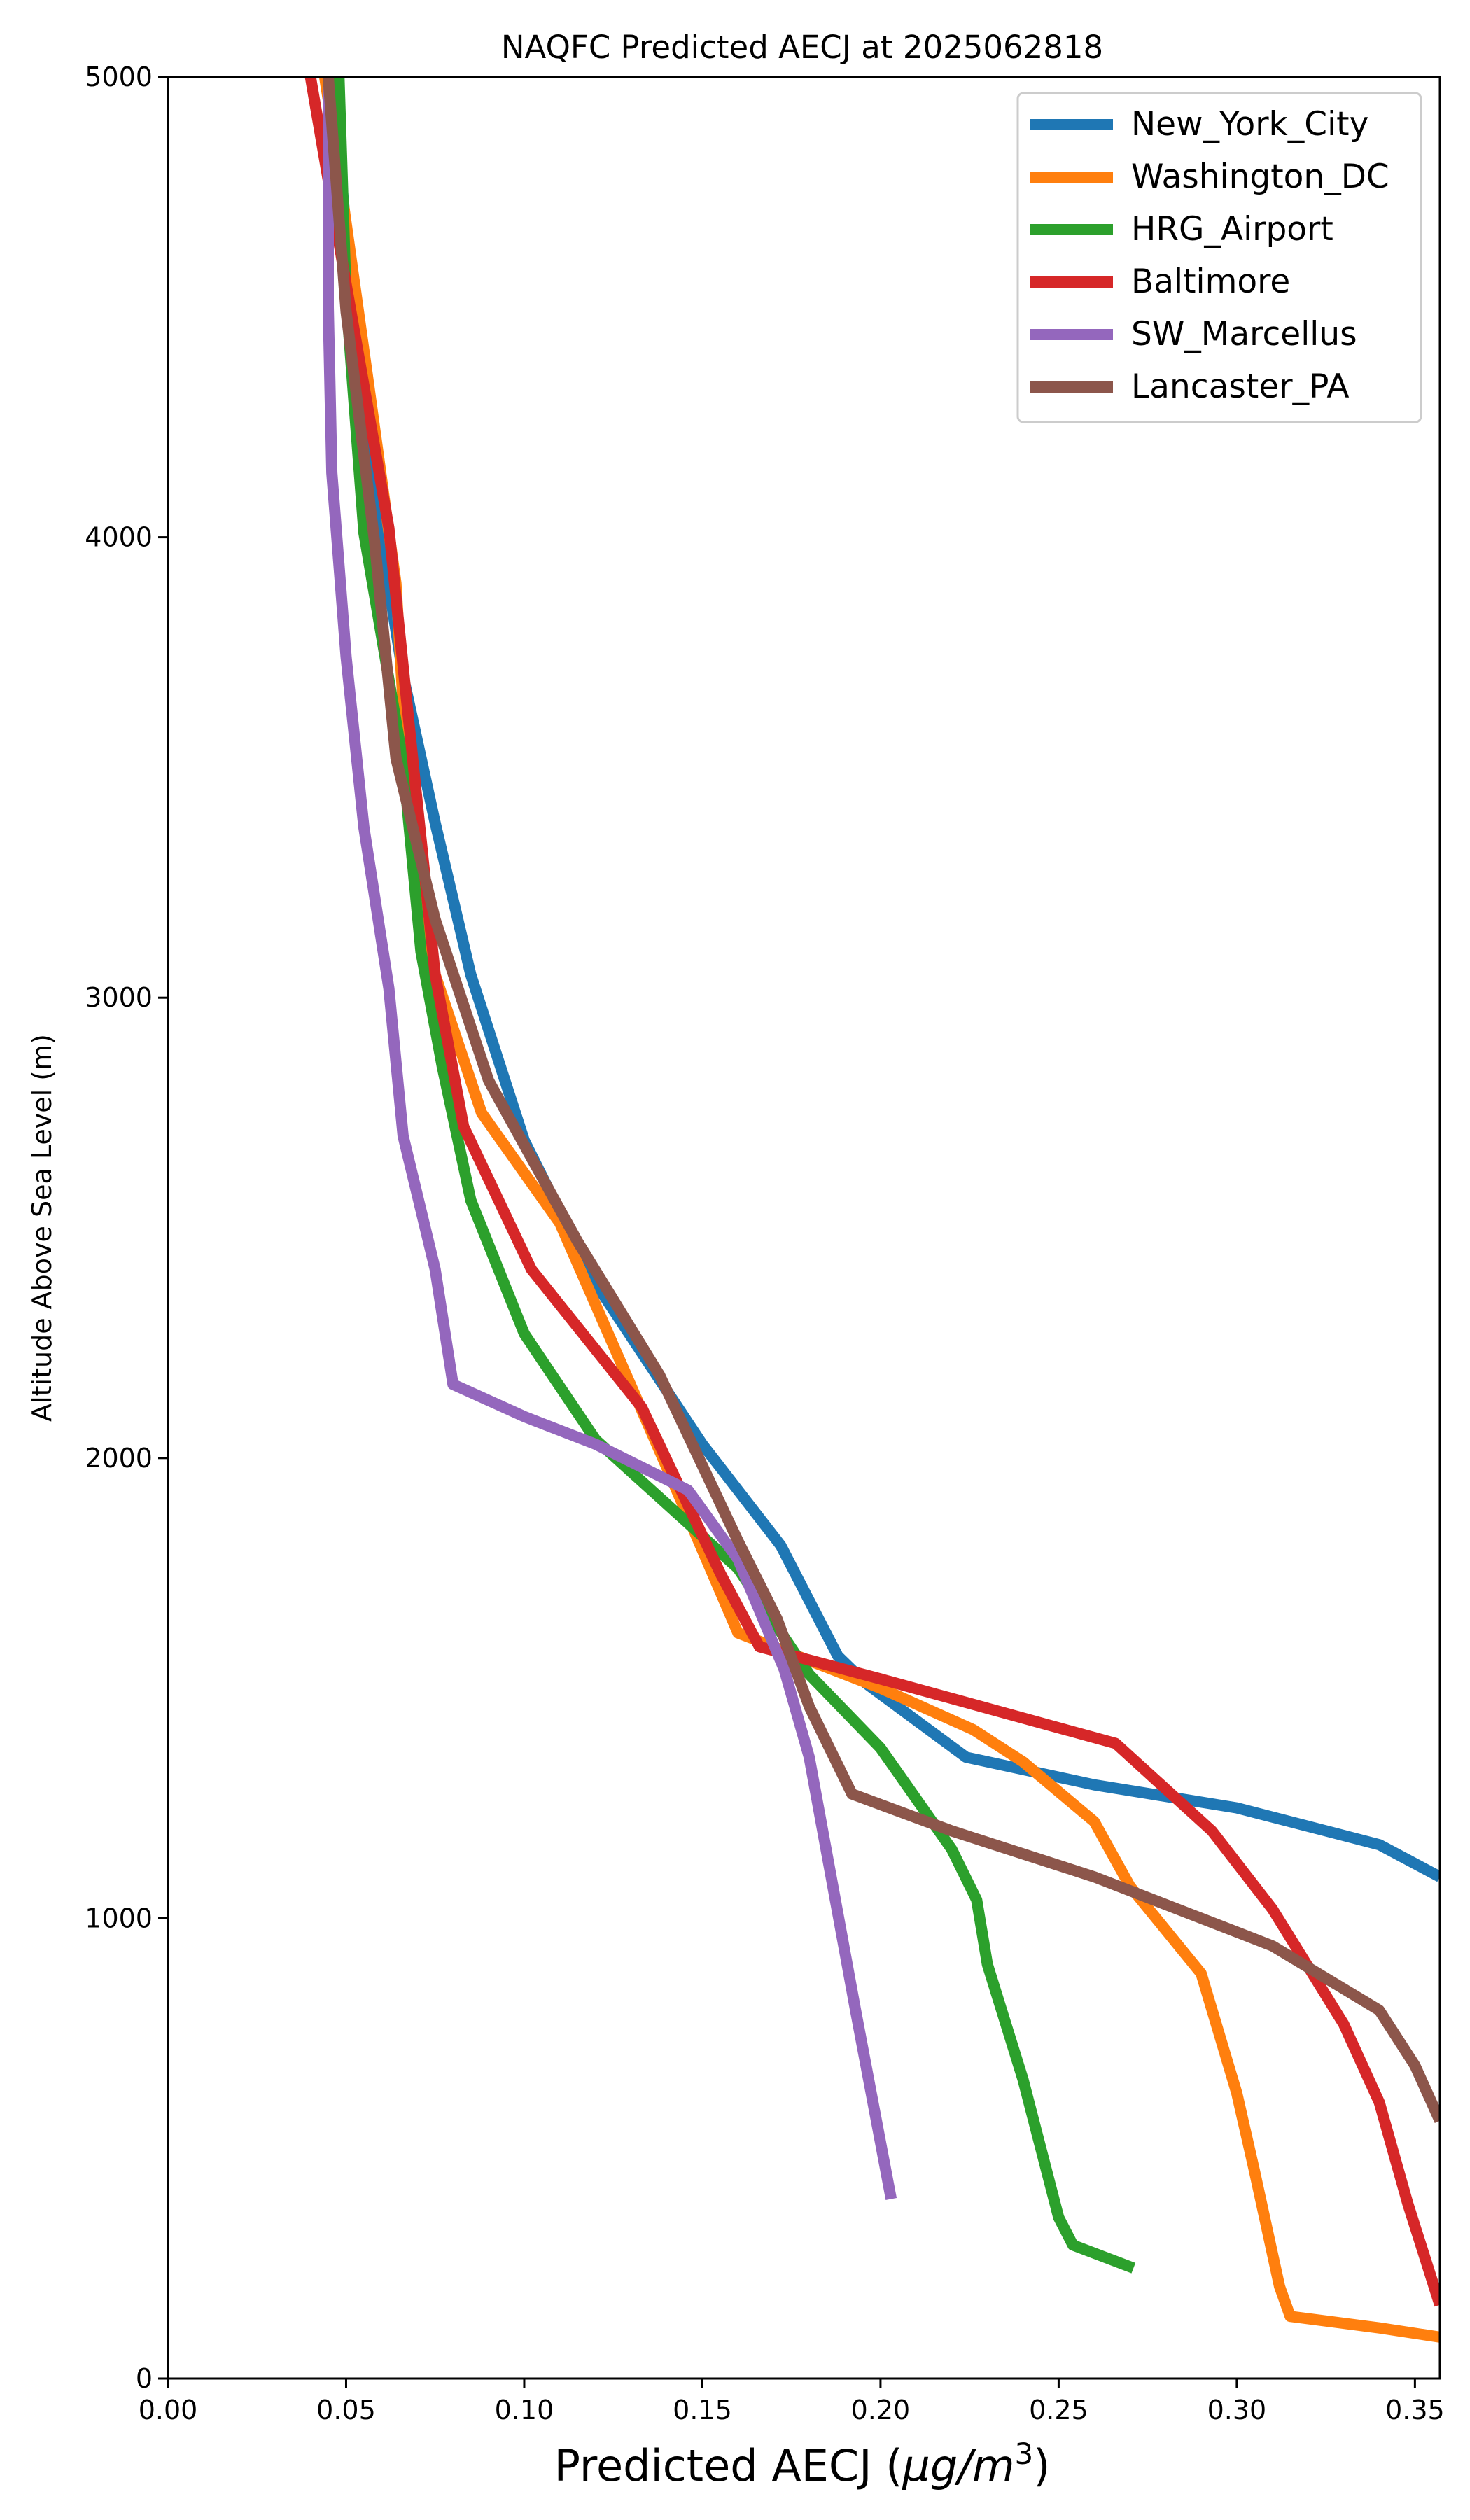 This screenshot has height=2520, width=1470. What do you see at coordinates (119, 1918) in the screenshot?
I see `y-tick-label: 1000` at bounding box center [119, 1918].